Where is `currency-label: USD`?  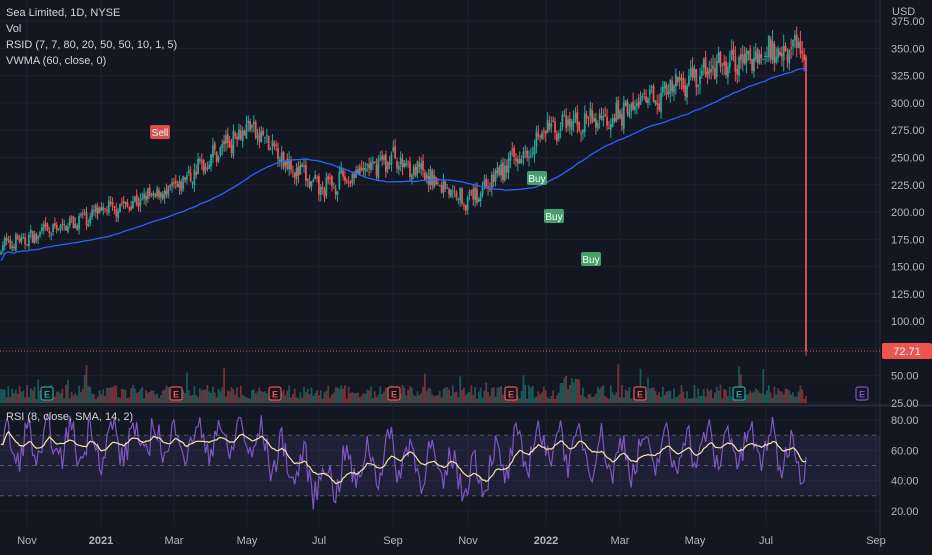
currency-label: USD is located at coordinates (903, 12).